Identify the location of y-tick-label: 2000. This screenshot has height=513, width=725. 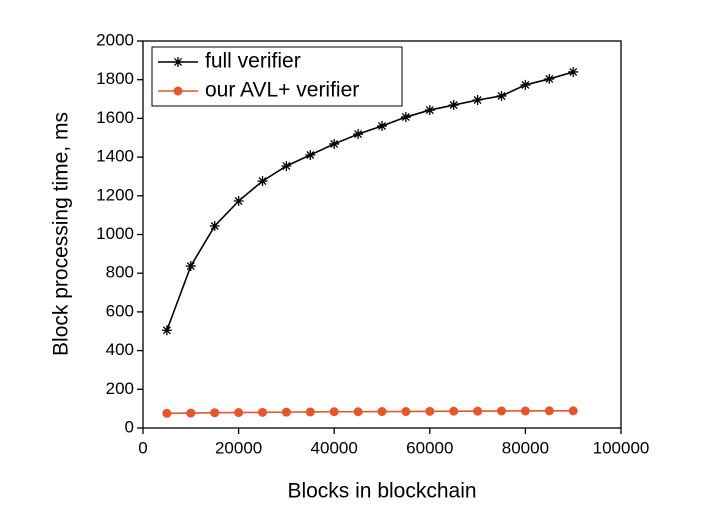
(115, 39).